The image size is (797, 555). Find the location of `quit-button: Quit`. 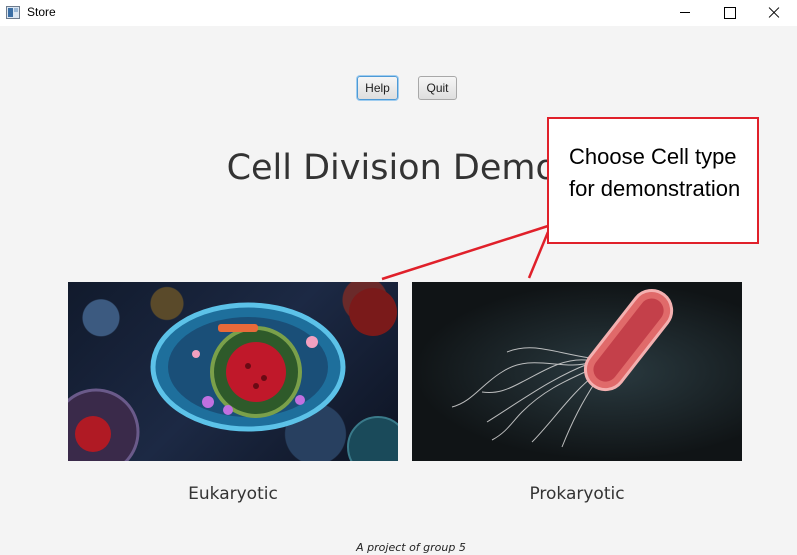

quit-button: Quit is located at coordinates (437, 88).